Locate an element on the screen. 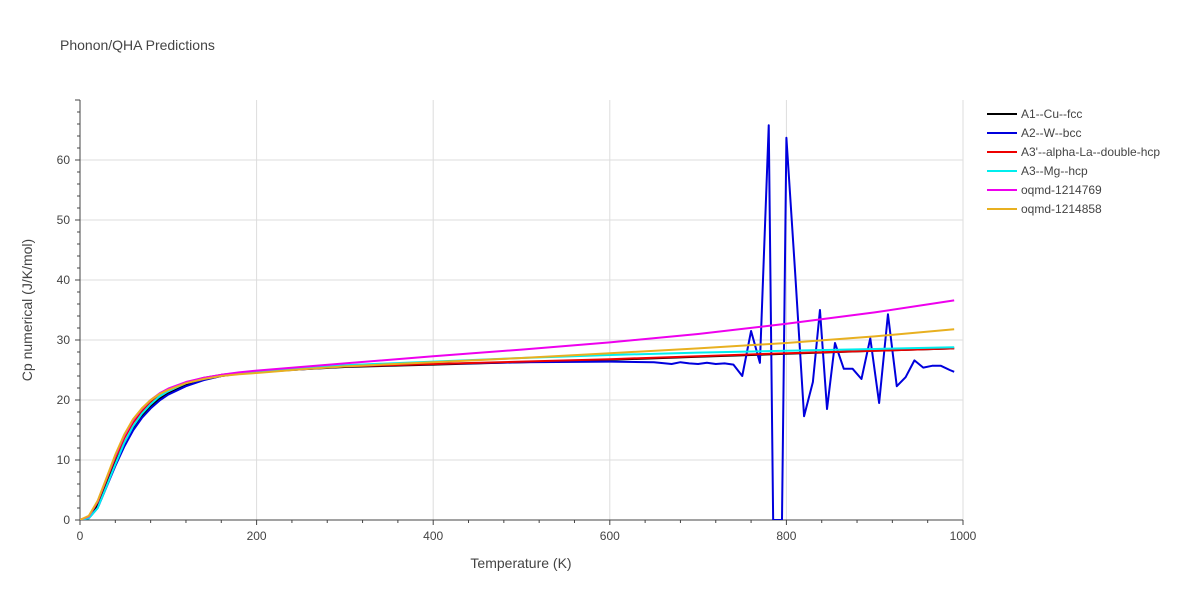 The width and height of the screenshot is (1200, 600). legend-label: A1--Cu--fcc is located at coordinates (1051, 114).